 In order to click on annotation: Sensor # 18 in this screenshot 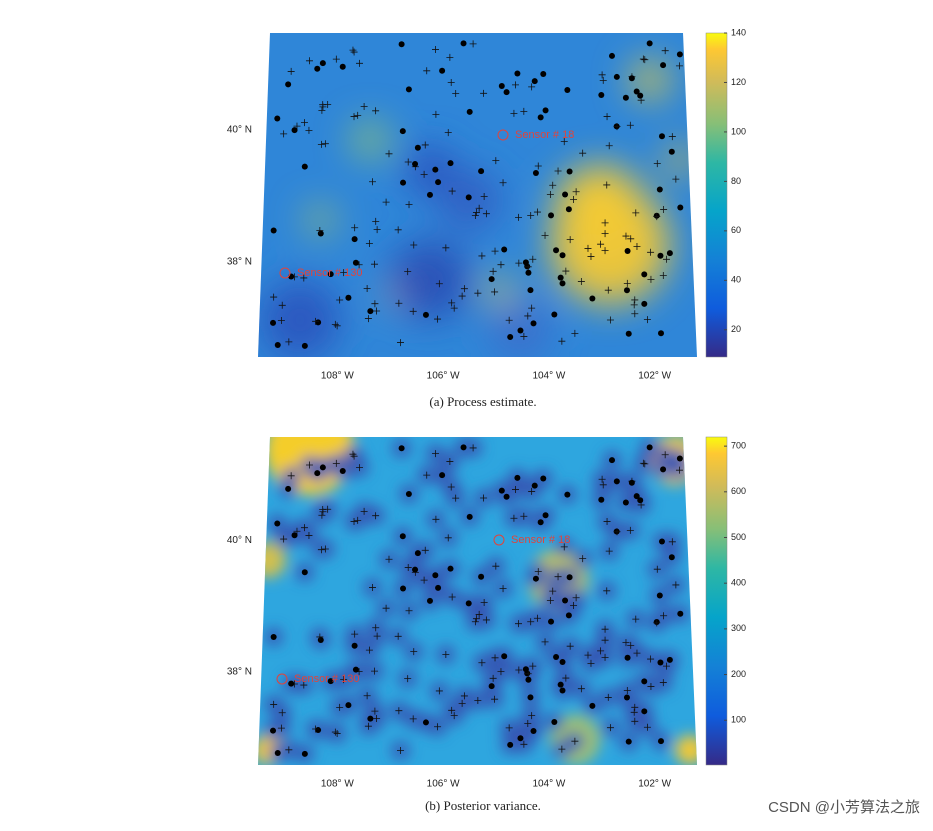, I will do `click(540, 540)`.